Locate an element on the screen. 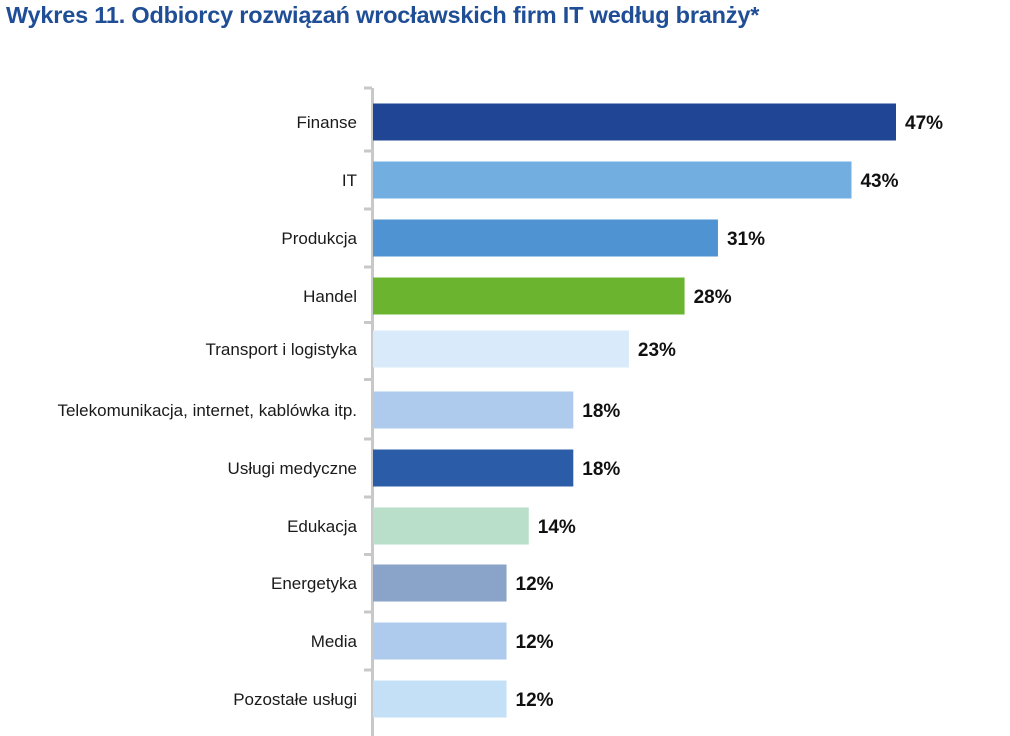 This screenshot has height=736, width=1010. value-label: 23% is located at coordinates (657, 350).